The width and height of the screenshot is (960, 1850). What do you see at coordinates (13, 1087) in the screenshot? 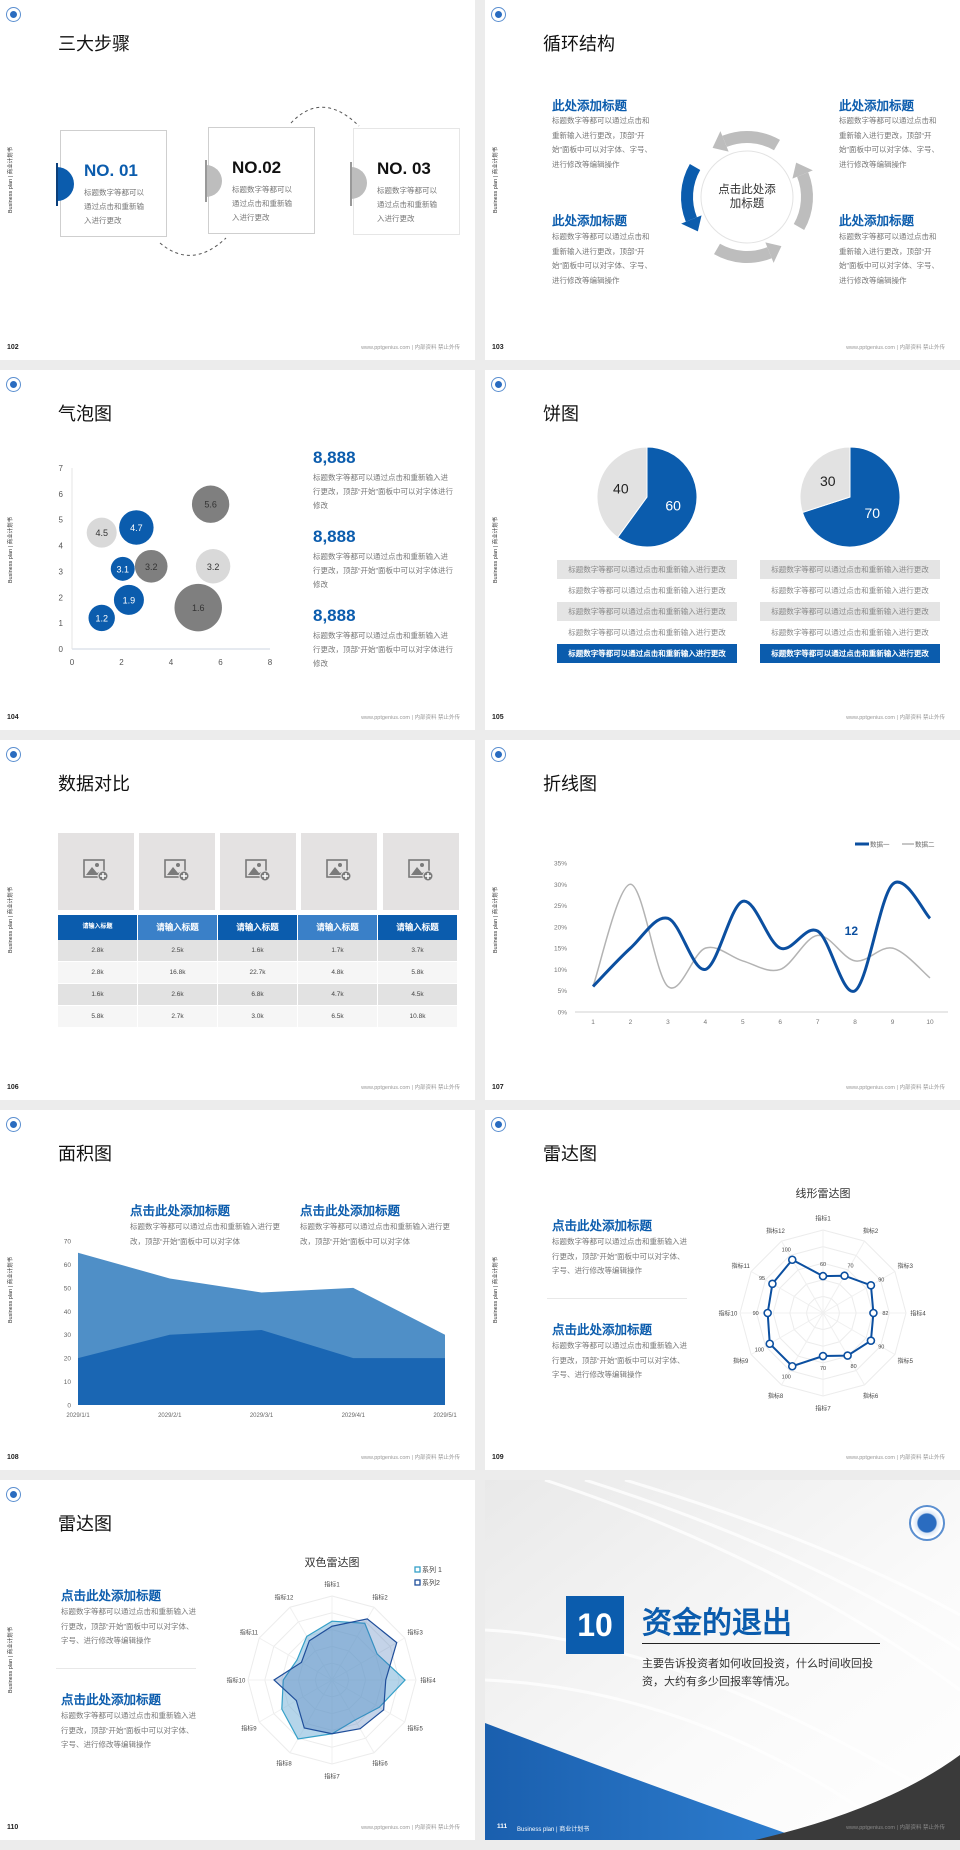
I see `page-number: 106` at bounding box center [13, 1087].